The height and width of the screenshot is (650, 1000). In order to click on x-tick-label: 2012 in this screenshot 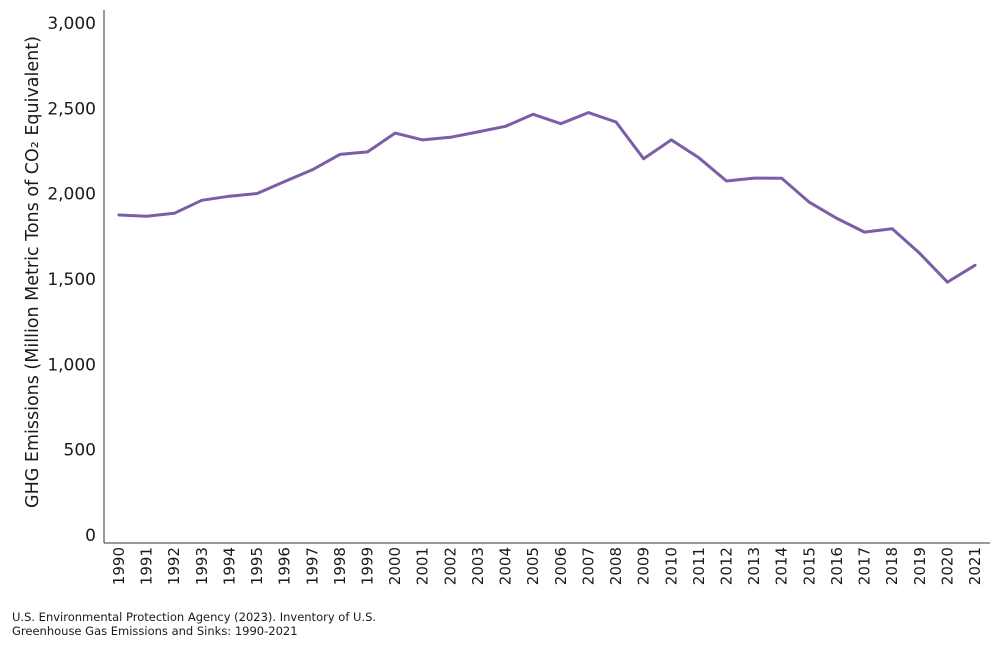, I will do `click(726, 566)`.